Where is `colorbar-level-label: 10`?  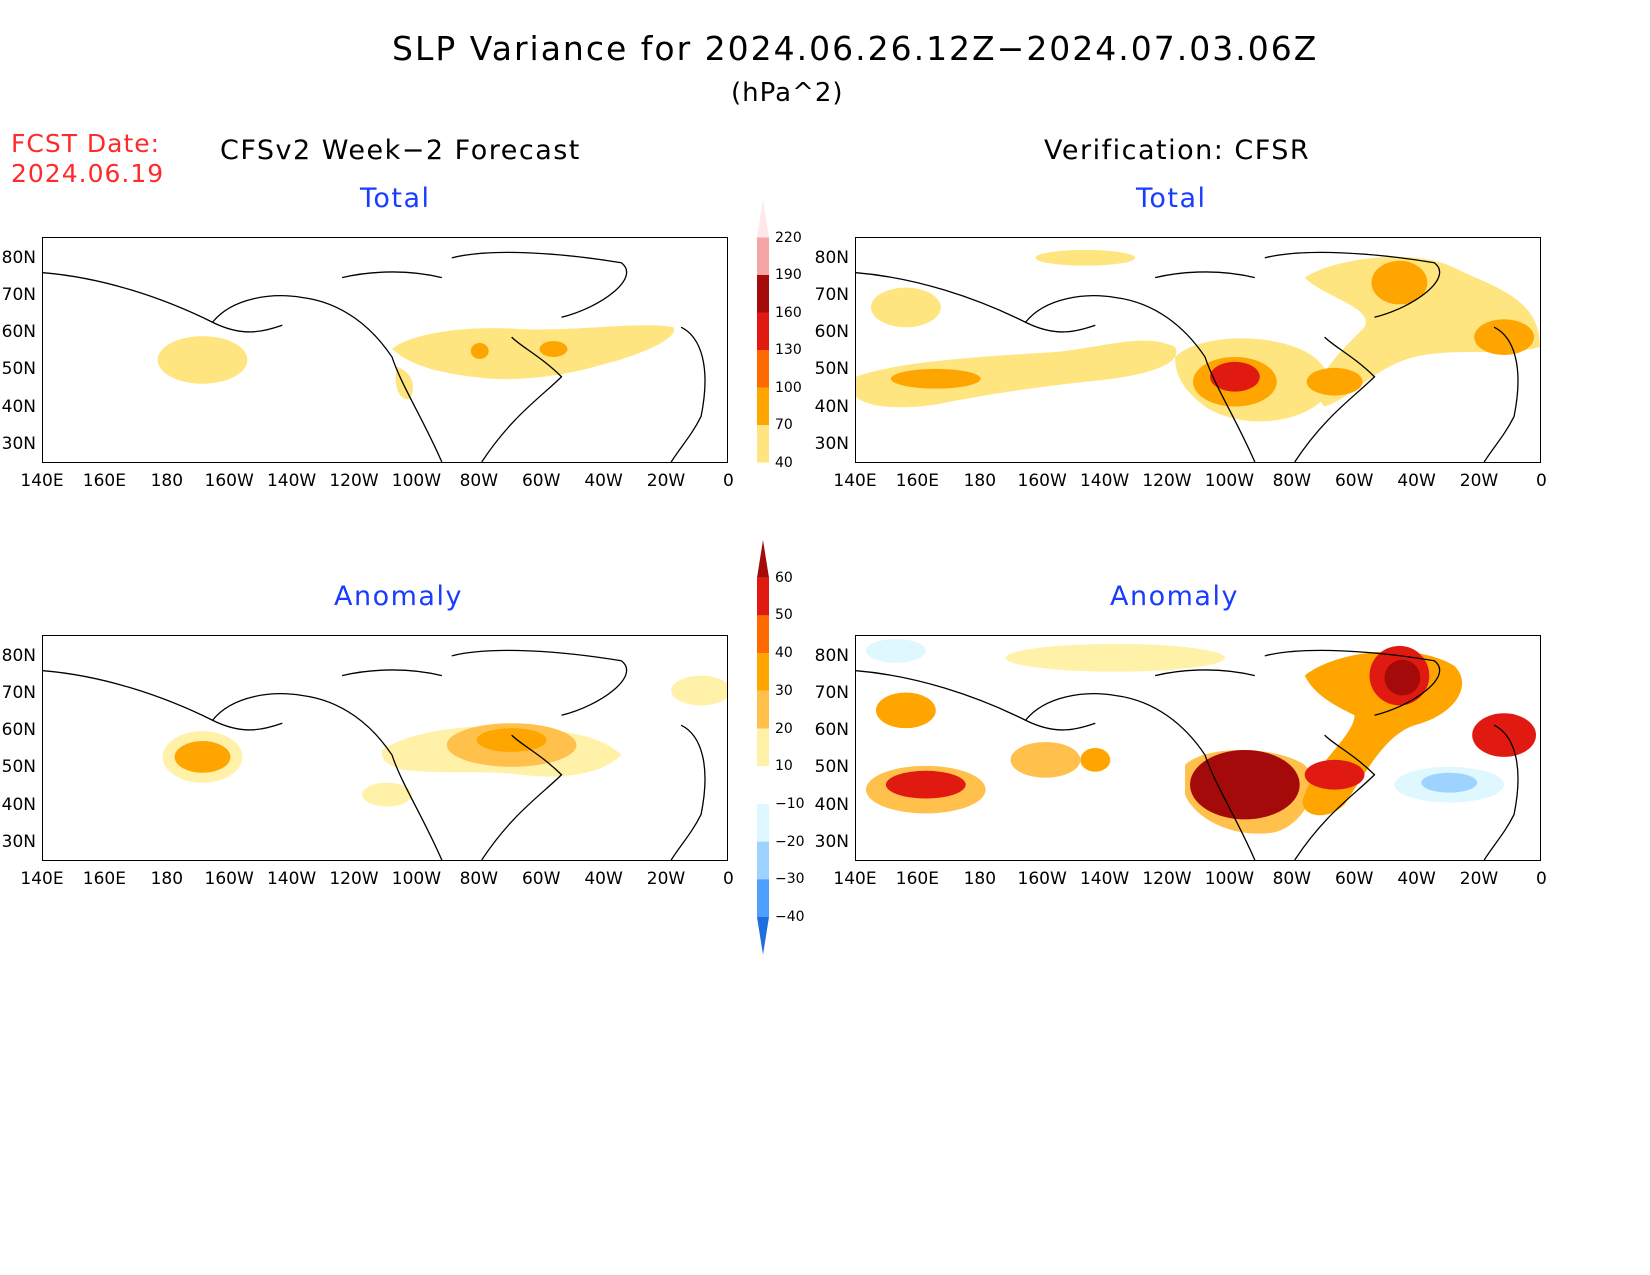
colorbar-level-label: 10 is located at coordinates (784, 766).